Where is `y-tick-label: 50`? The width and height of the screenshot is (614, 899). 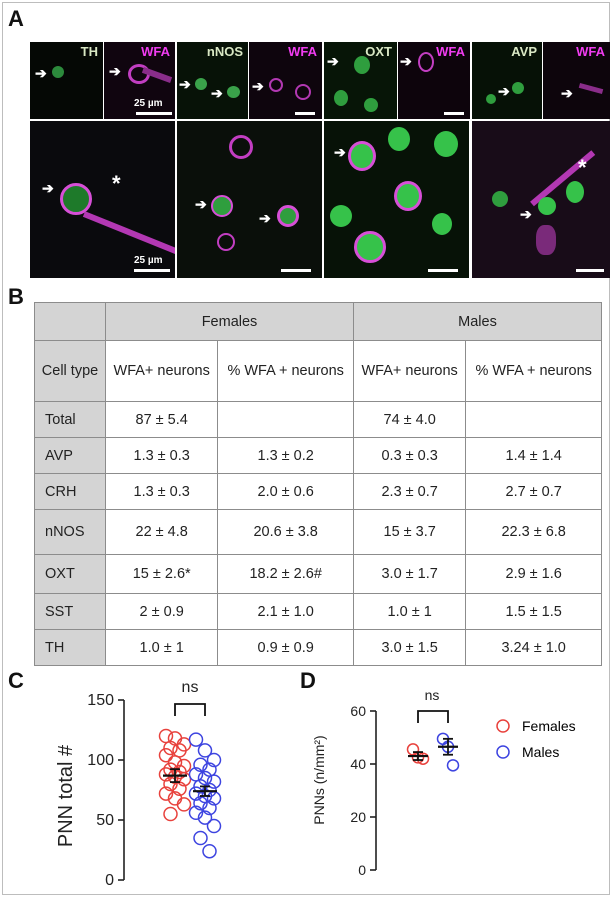 y-tick-label: 50 is located at coordinates (105, 820).